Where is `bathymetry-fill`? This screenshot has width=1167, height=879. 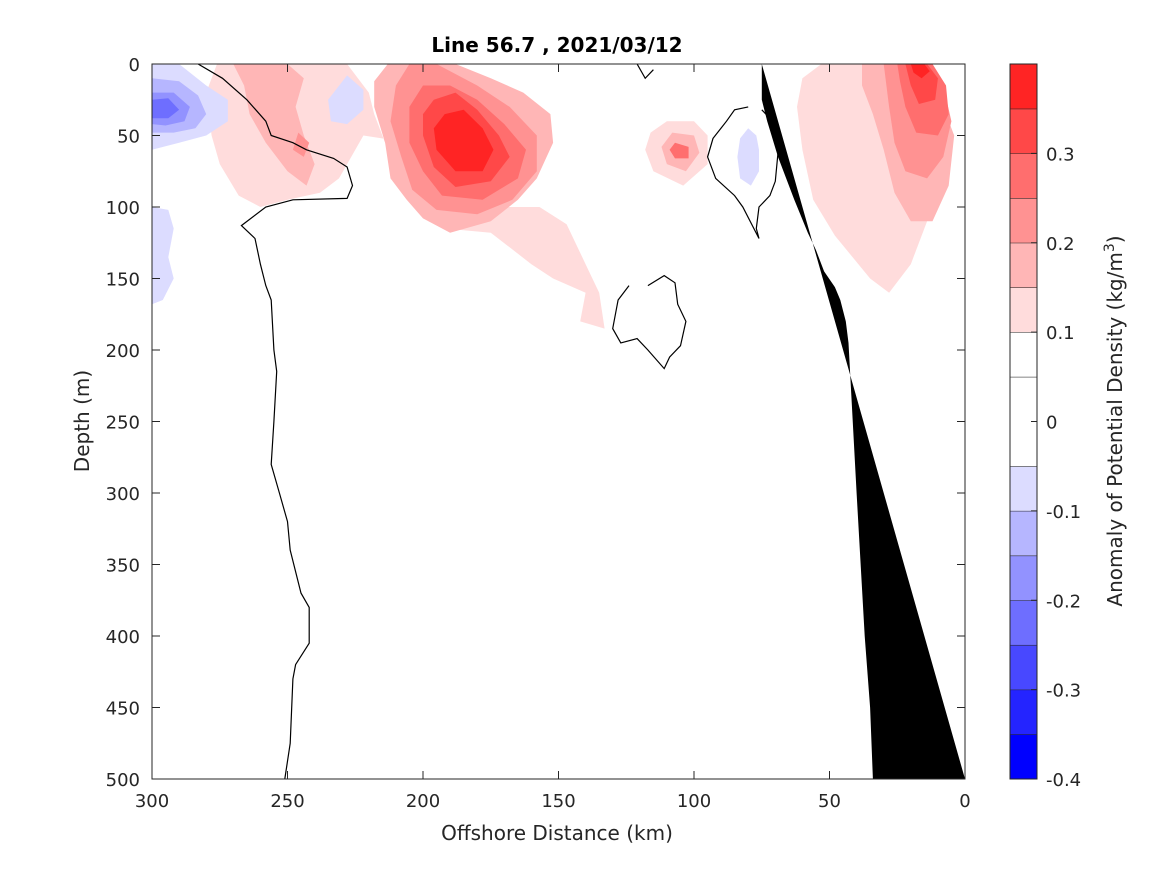
bathymetry-fill is located at coordinates (863, 421).